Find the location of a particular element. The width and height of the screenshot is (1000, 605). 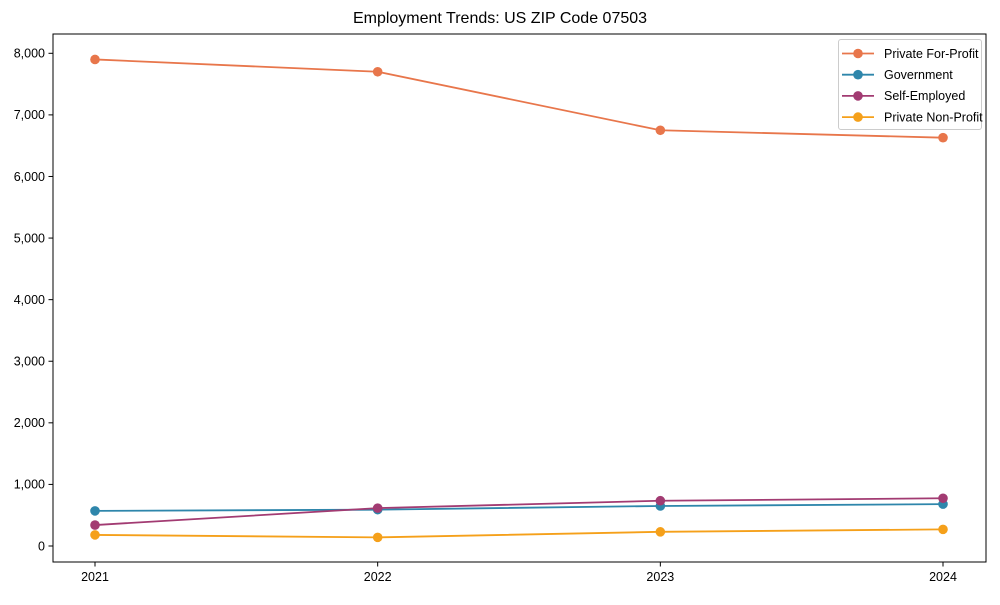

data-point-private-for-profit-2023 is located at coordinates (660, 130).